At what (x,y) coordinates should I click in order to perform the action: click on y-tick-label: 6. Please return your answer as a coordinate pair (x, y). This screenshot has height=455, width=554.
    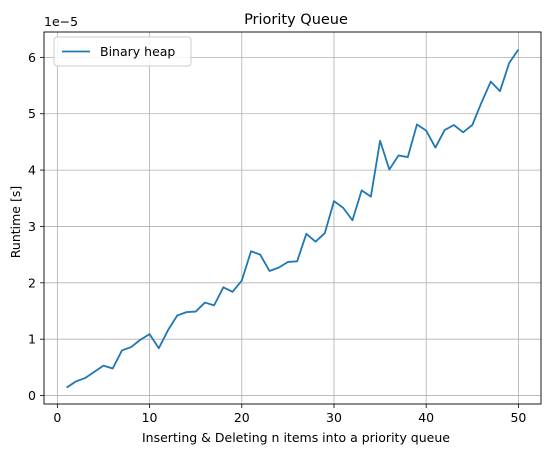
    Looking at the image, I should click on (32, 57).